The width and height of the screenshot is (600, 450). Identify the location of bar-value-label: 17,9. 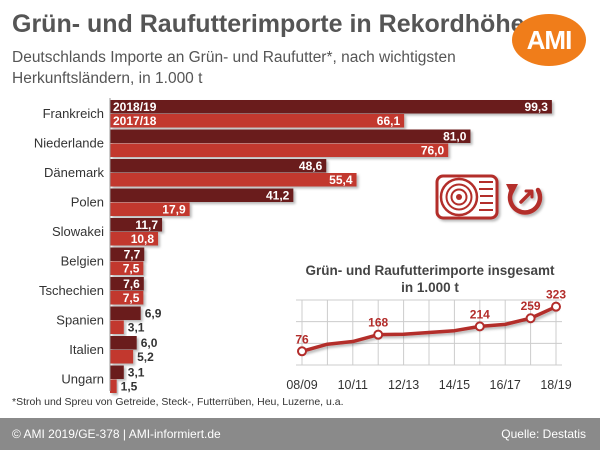
(174, 210).